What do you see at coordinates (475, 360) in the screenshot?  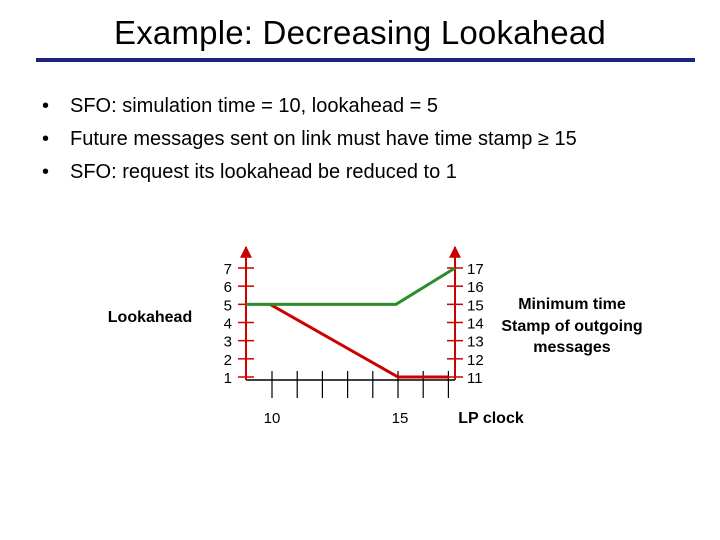 I see `right-tick-label: 12` at bounding box center [475, 360].